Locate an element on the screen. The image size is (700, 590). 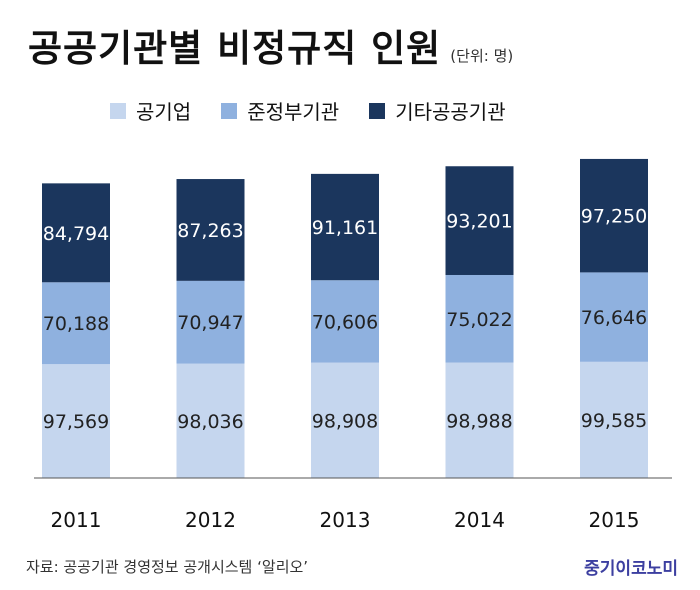
data-label-2014-0: 98,988 is located at coordinates (479, 421).